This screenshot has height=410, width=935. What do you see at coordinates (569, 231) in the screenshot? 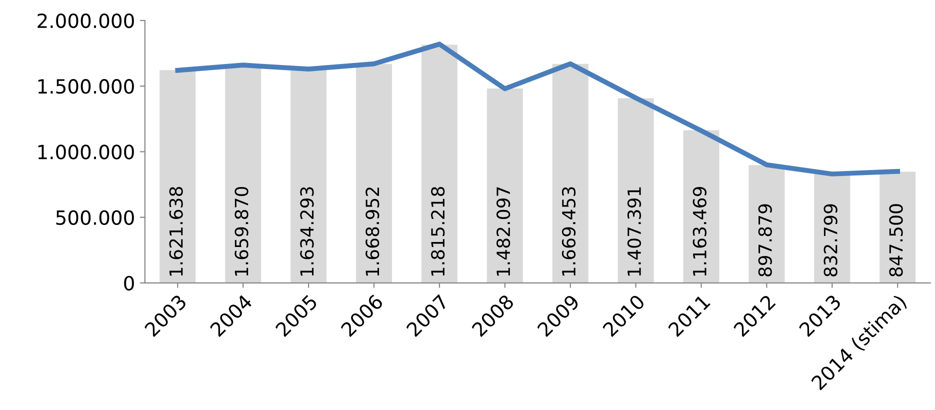
I see `data-label: 1.669.453` at bounding box center [569, 231].